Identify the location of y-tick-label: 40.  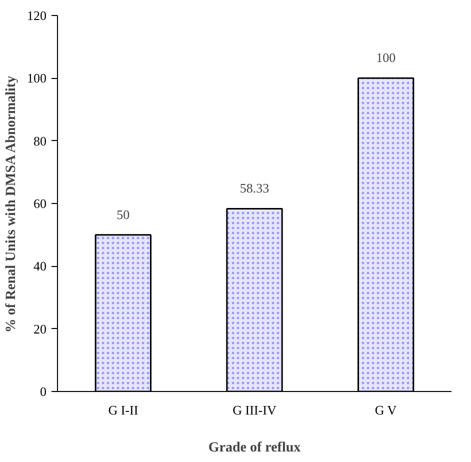
(40, 266).